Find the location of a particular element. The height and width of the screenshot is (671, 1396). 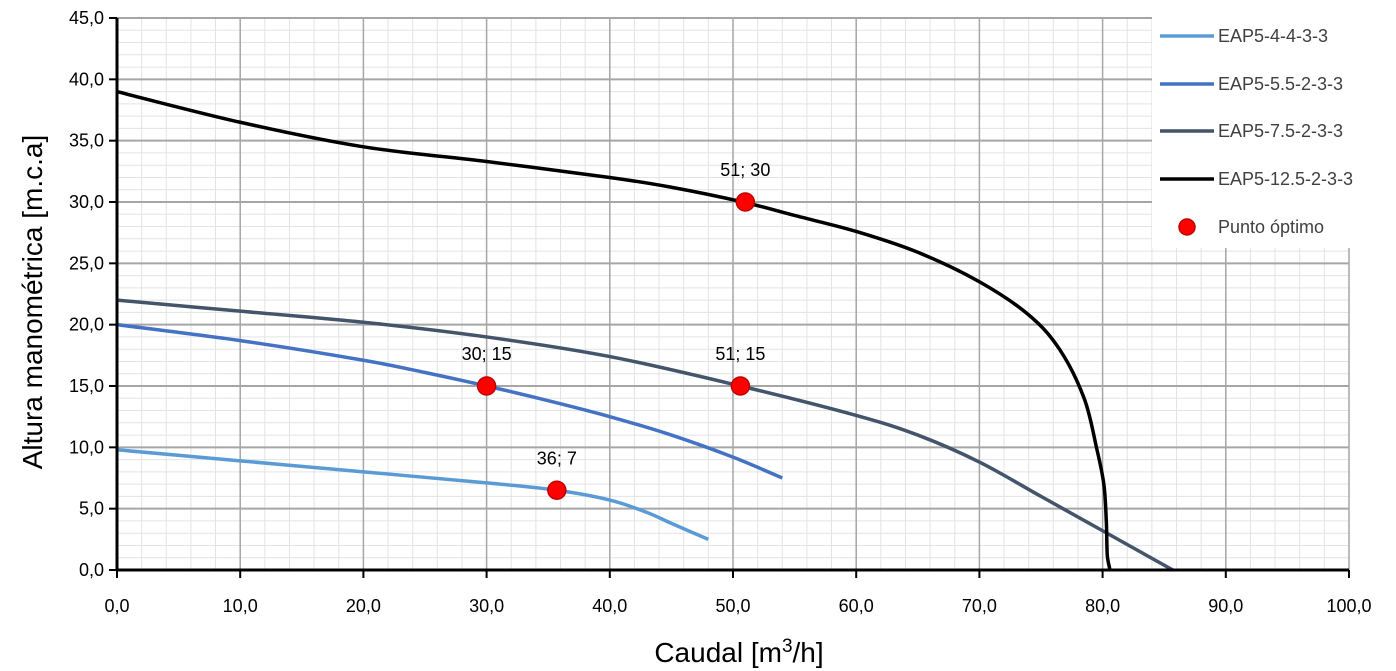

legend-label-3: EAP5-7.5-2-3-3 is located at coordinates (1280, 131).